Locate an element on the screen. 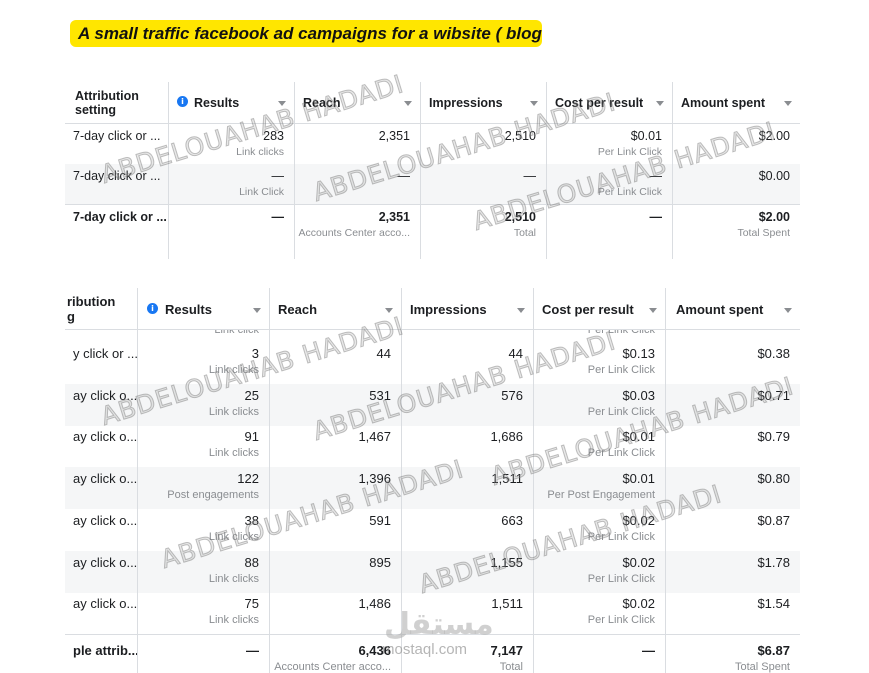  cell-reach: 591 is located at coordinates (336, 529).